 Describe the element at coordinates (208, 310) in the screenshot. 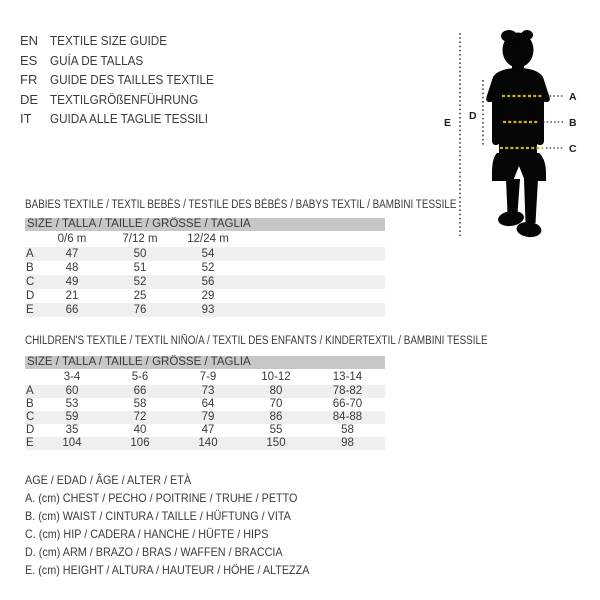

I see `cell: 93` at that location.